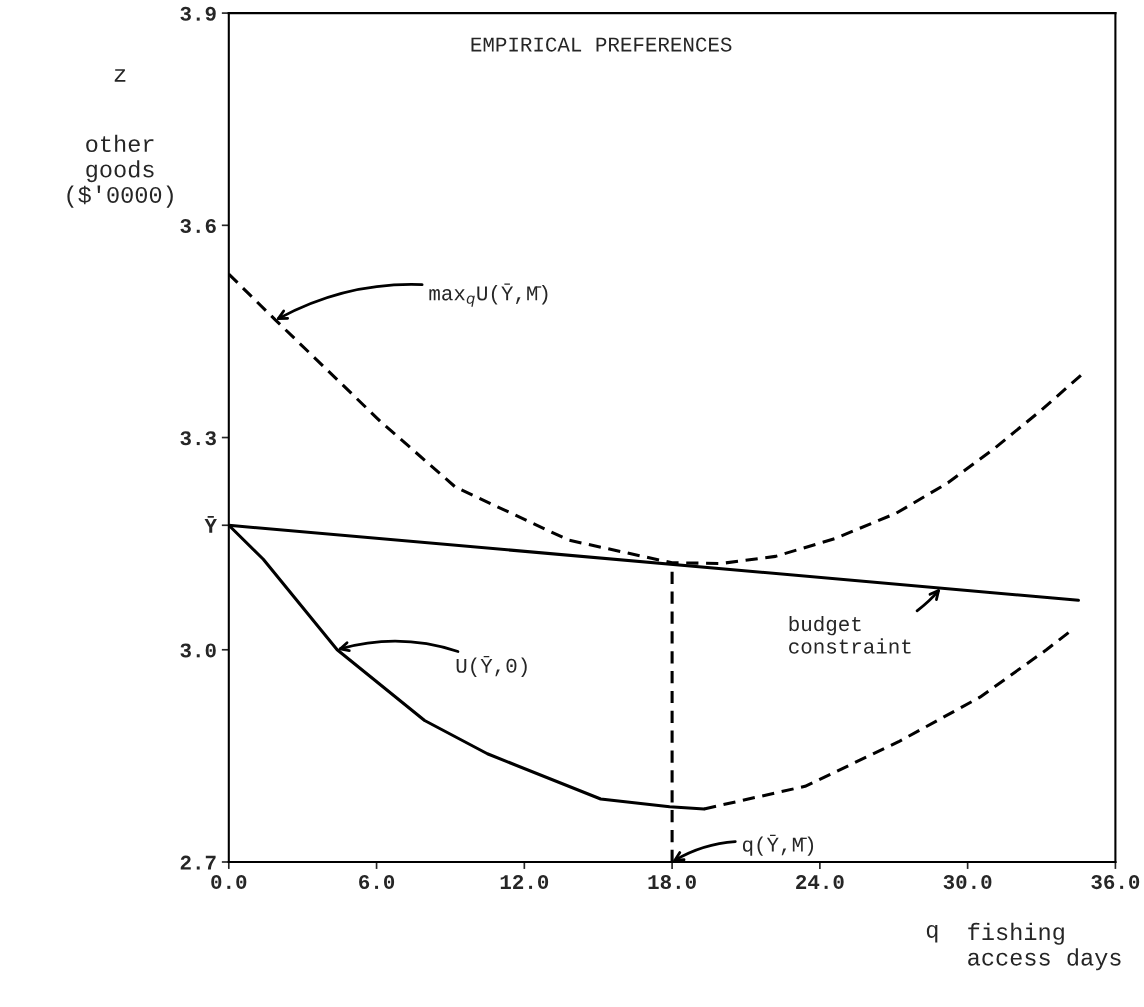 The height and width of the screenshot is (1007, 1144). What do you see at coordinates (1115, 882) in the screenshot?
I see `x-tick-label: 36.0` at bounding box center [1115, 882].